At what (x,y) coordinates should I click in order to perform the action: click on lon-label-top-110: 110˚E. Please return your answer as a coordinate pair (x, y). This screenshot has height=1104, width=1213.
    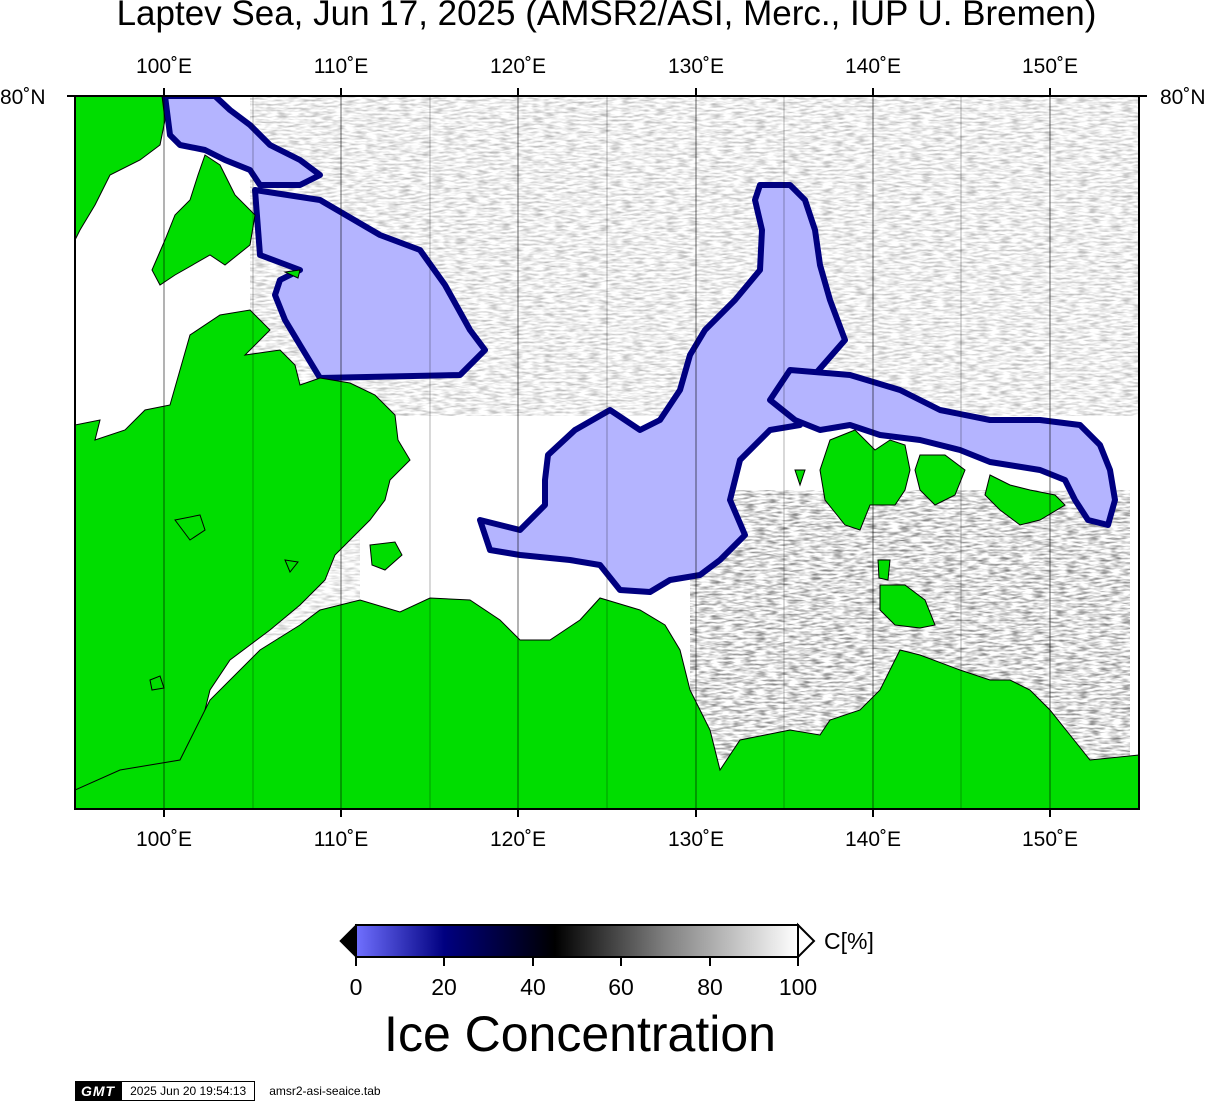
    Looking at the image, I should click on (341, 66).